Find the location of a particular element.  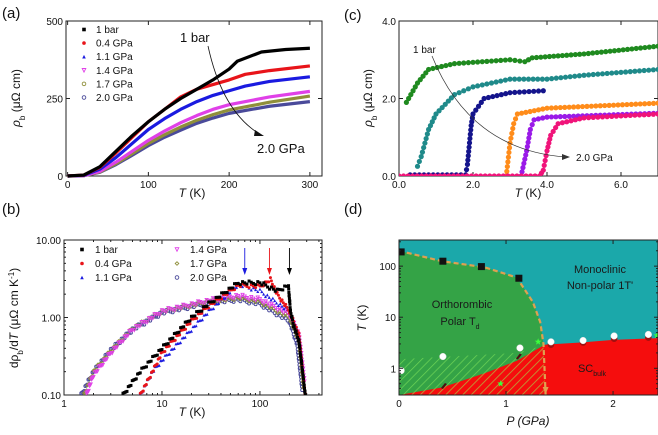

y-axis-label-part: ) is located at coordinates (14, 270).